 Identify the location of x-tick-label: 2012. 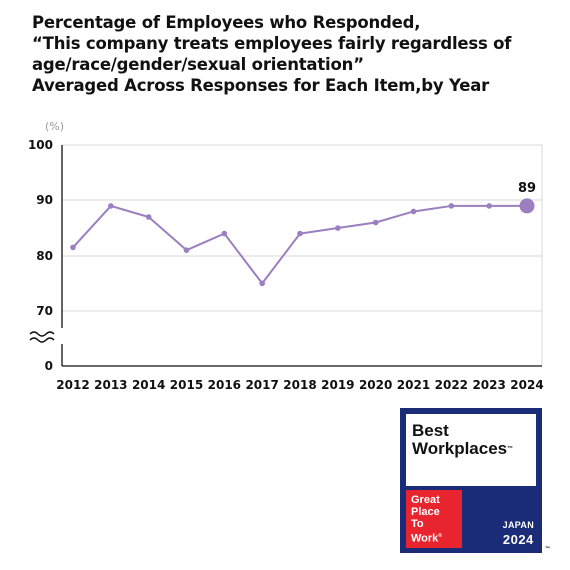
(72, 385).